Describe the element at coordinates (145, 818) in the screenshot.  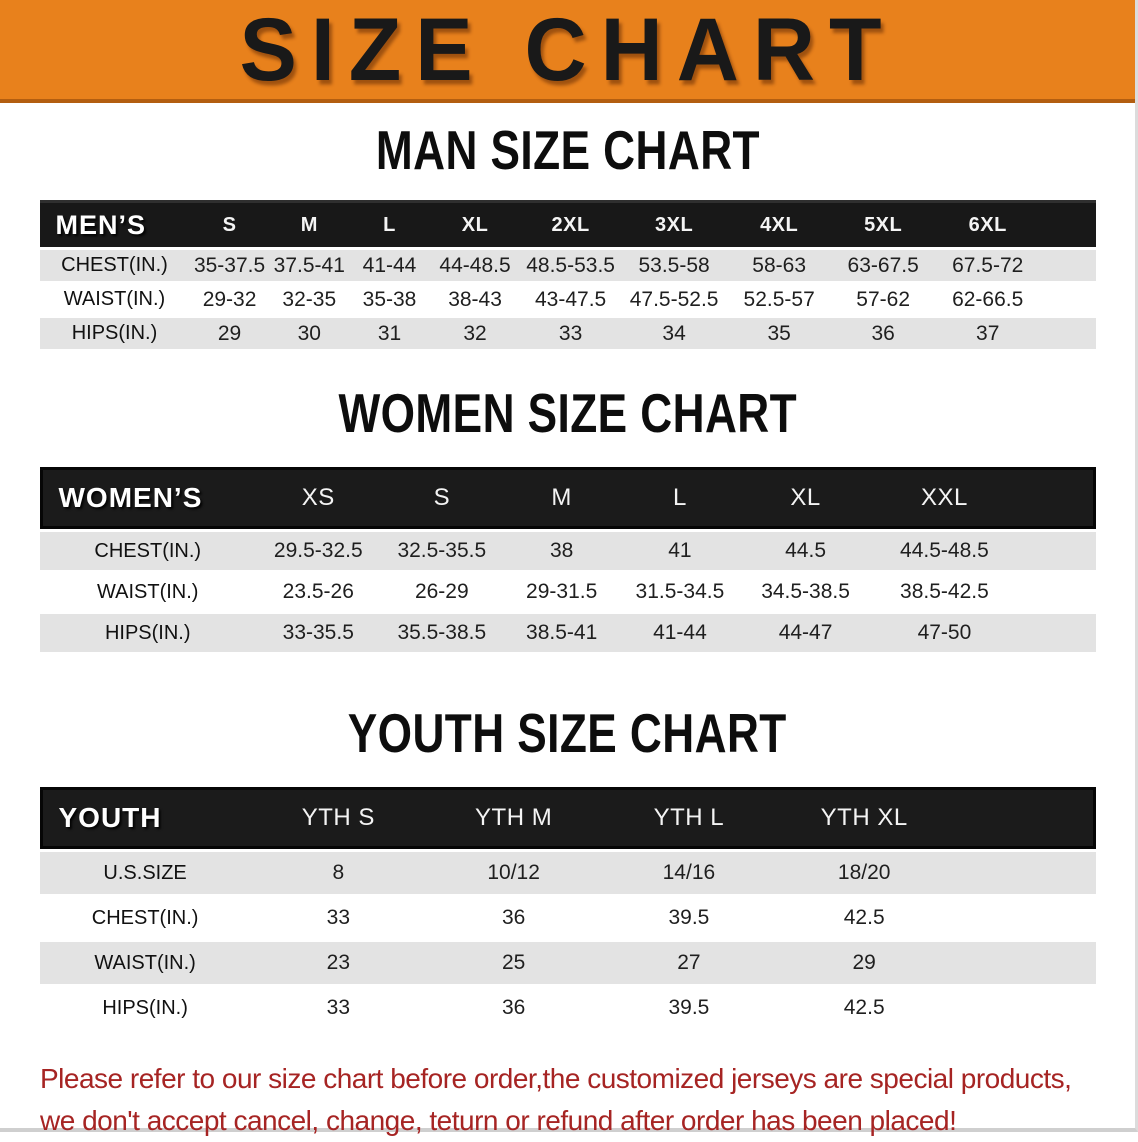
I see `youth-group-label: YOUTH` at that location.